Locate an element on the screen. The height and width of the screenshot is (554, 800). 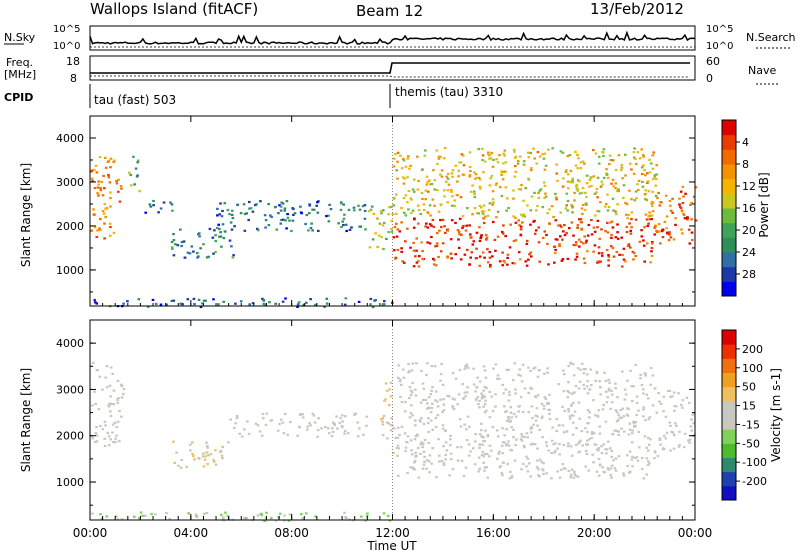
nave-label: Nave is located at coordinates (762, 70).